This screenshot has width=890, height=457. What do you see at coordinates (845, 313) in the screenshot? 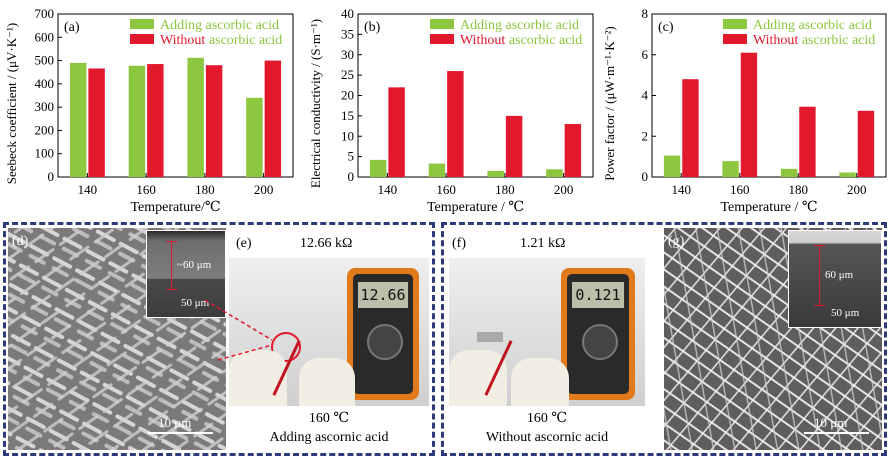
I see `inset-scale-label-g: 50 μm` at bounding box center [845, 313].